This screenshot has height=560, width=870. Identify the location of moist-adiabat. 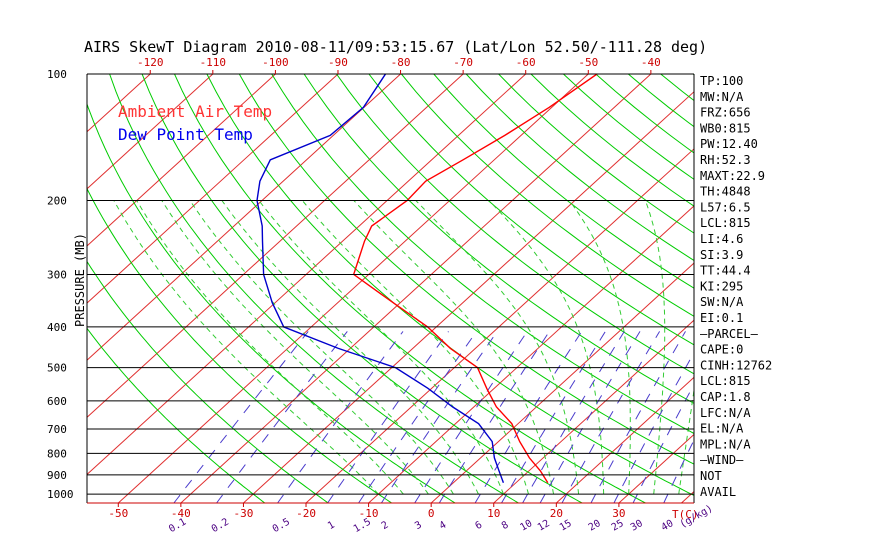
(599, 347).